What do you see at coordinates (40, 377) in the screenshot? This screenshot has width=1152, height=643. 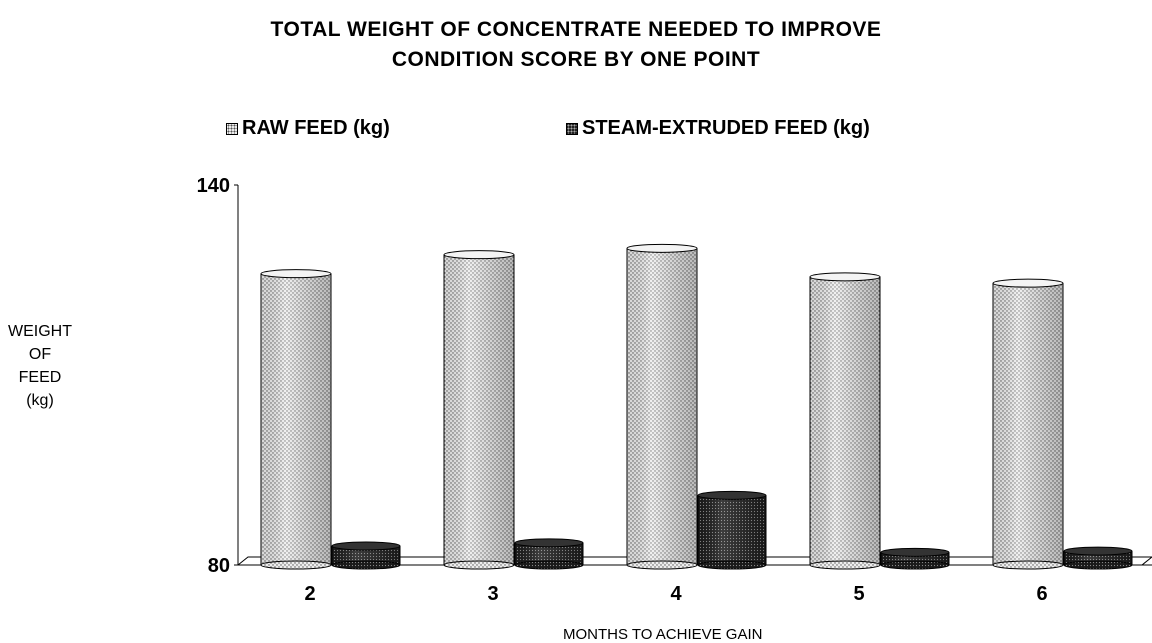 I see `y-axis-label-line: FEED` at bounding box center [40, 377].